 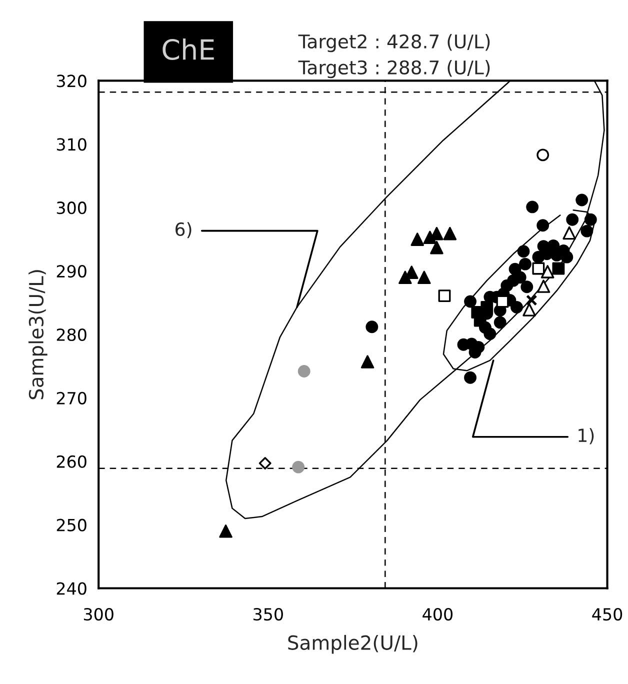 What do you see at coordinates (437, 614) in the screenshot?
I see `x-tick-label: 400` at bounding box center [437, 614].